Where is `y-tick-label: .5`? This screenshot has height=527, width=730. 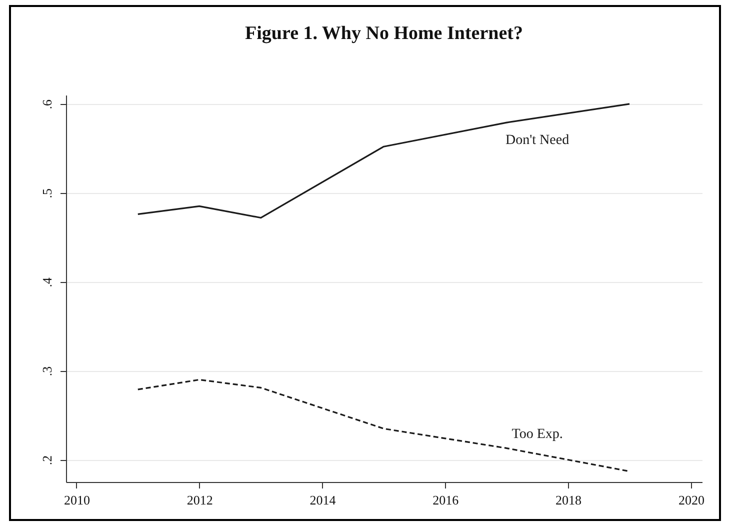
y-tick-label: .5 is located at coordinates (47, 193).